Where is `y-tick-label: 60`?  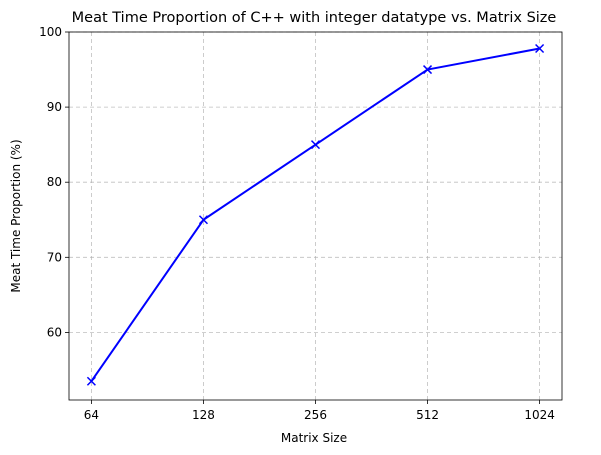
y-tick-label: 60 is located at coordinates (54, 332).